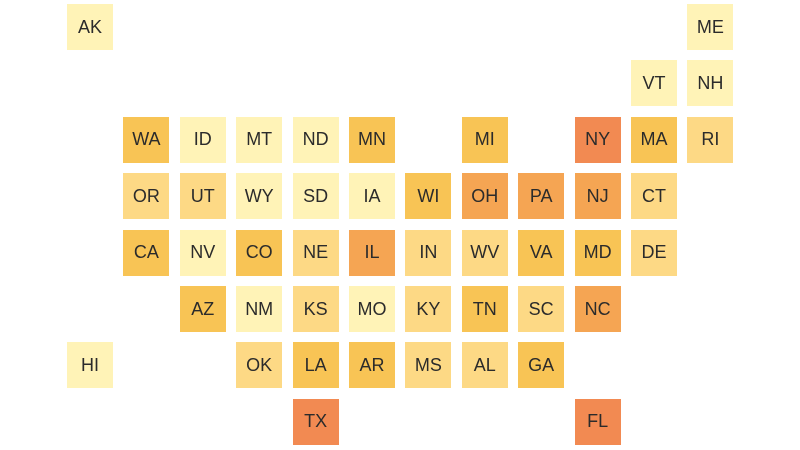 This screenshot has width=800, height=450. Describe the element at coordinates (202, 196) in the screenshot. I see `state-tile-ut: UT` at that location.